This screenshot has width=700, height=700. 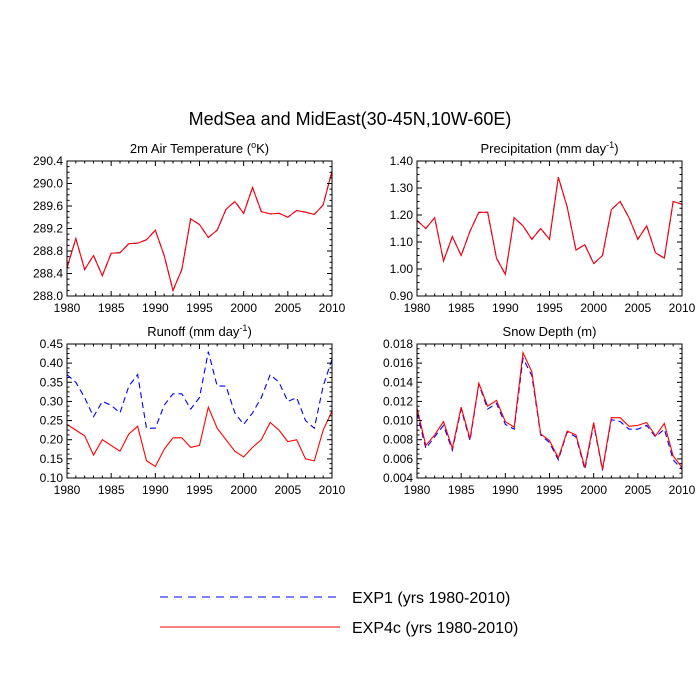 What do you see at coordinates (52, 440) in the screenshot?
I see `y-tick-label-runoff: 0.20` at bounding box center [52, 440].